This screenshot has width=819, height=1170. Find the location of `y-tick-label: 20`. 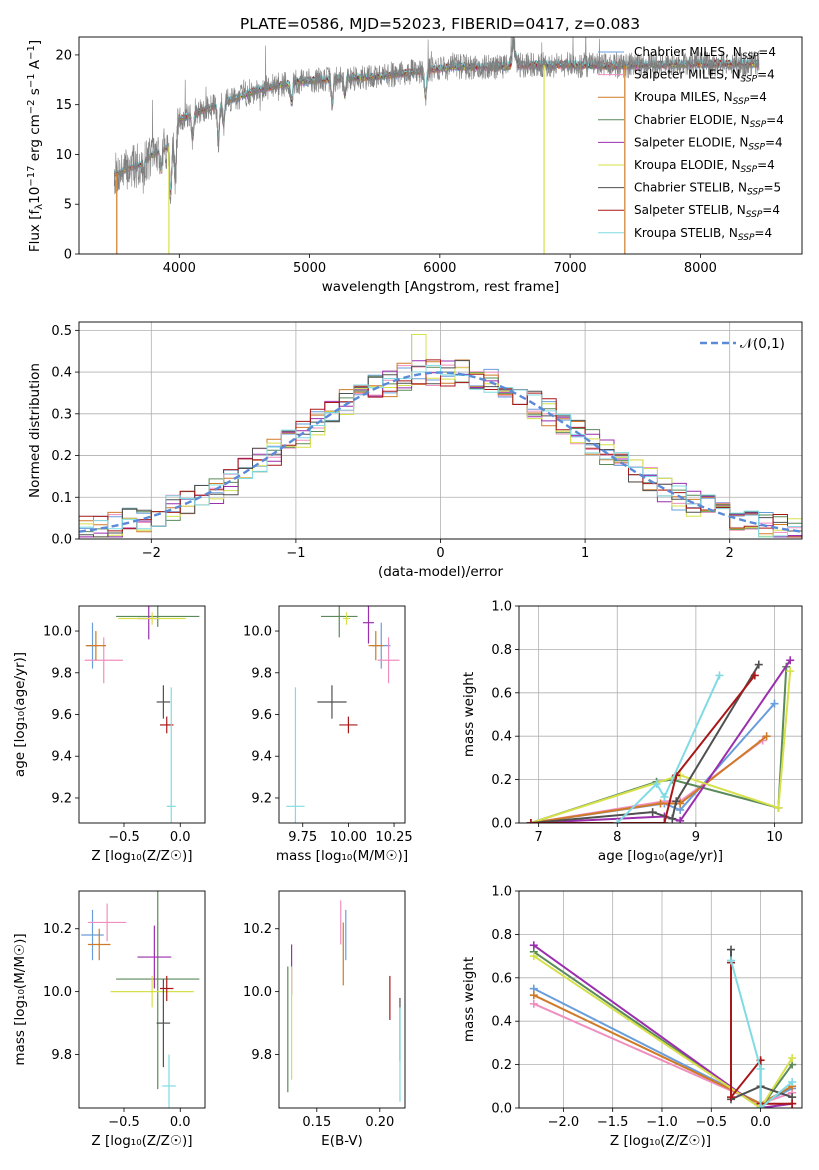

y-tick-label: 20 is located at coordinates (63, 55).